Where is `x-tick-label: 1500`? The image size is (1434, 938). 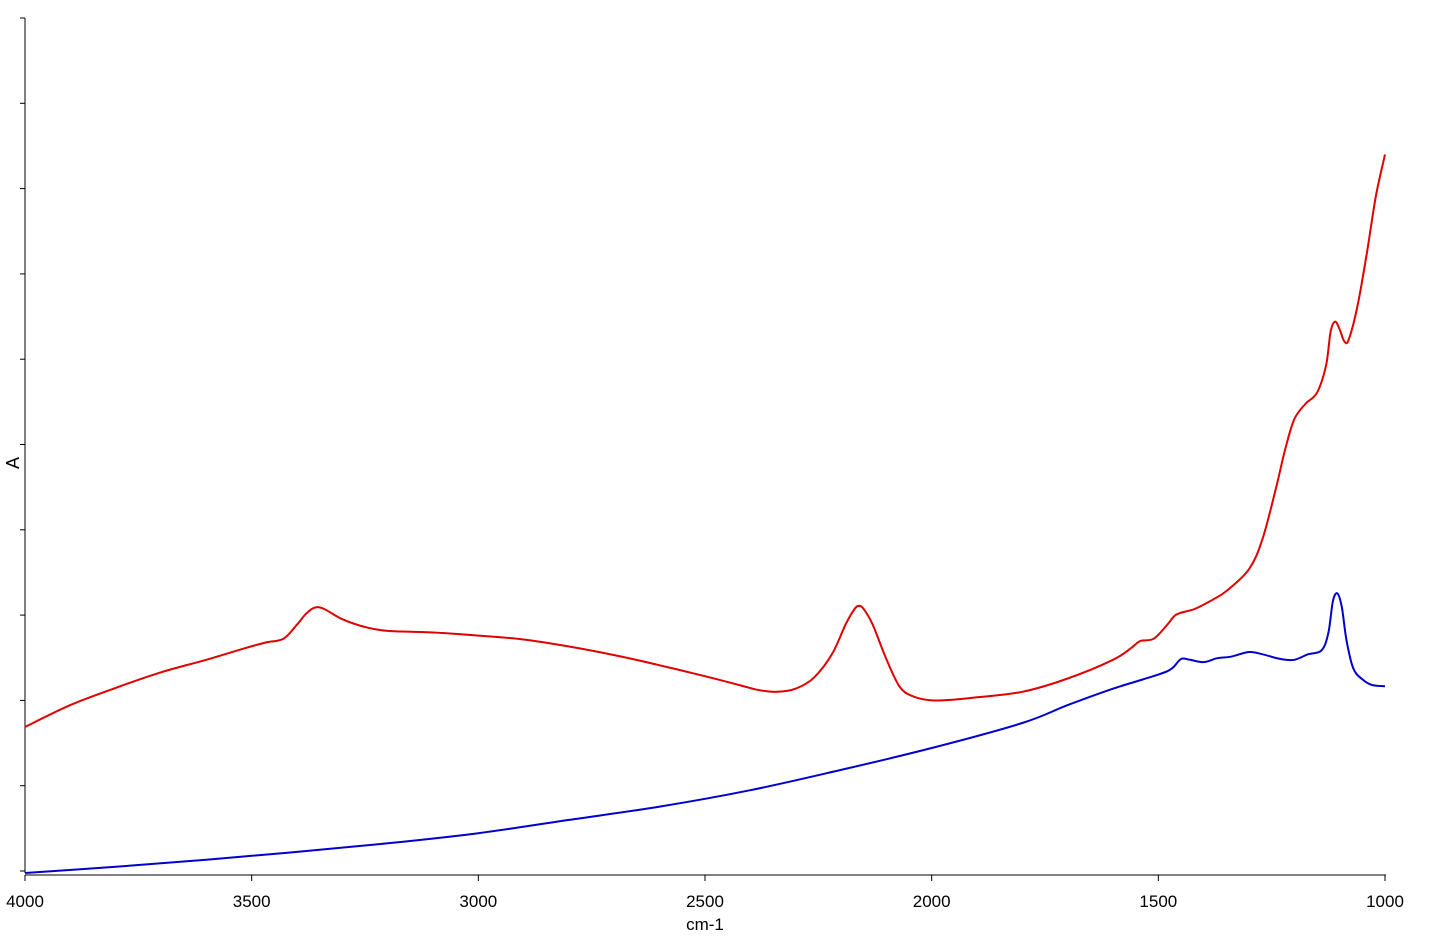
x-tick-label: 1500 is located at coordinates (1158, 901).